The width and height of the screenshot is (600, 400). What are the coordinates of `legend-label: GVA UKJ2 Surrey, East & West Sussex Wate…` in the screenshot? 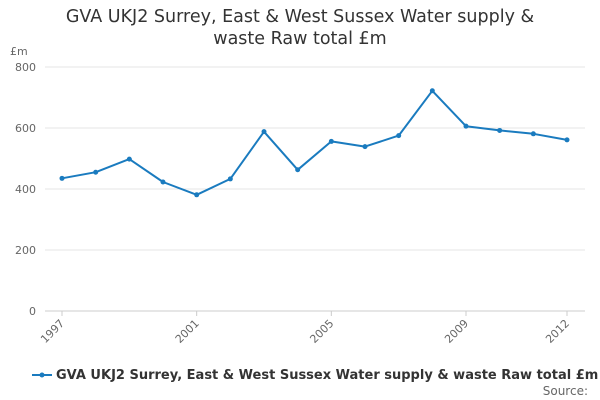 It's located at (327, 375).